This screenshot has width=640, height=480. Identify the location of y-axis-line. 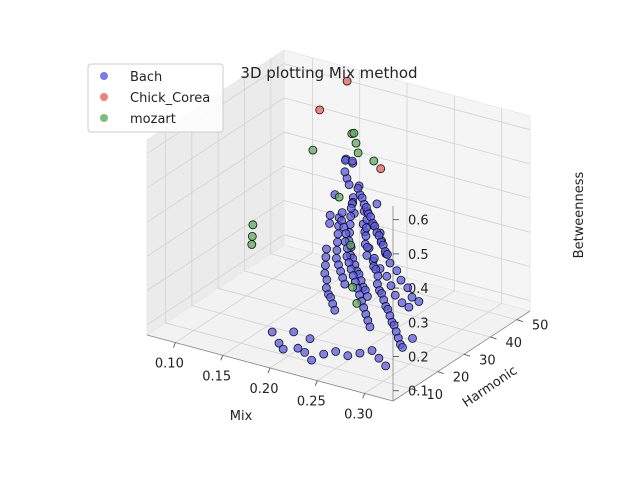
(461, 356).